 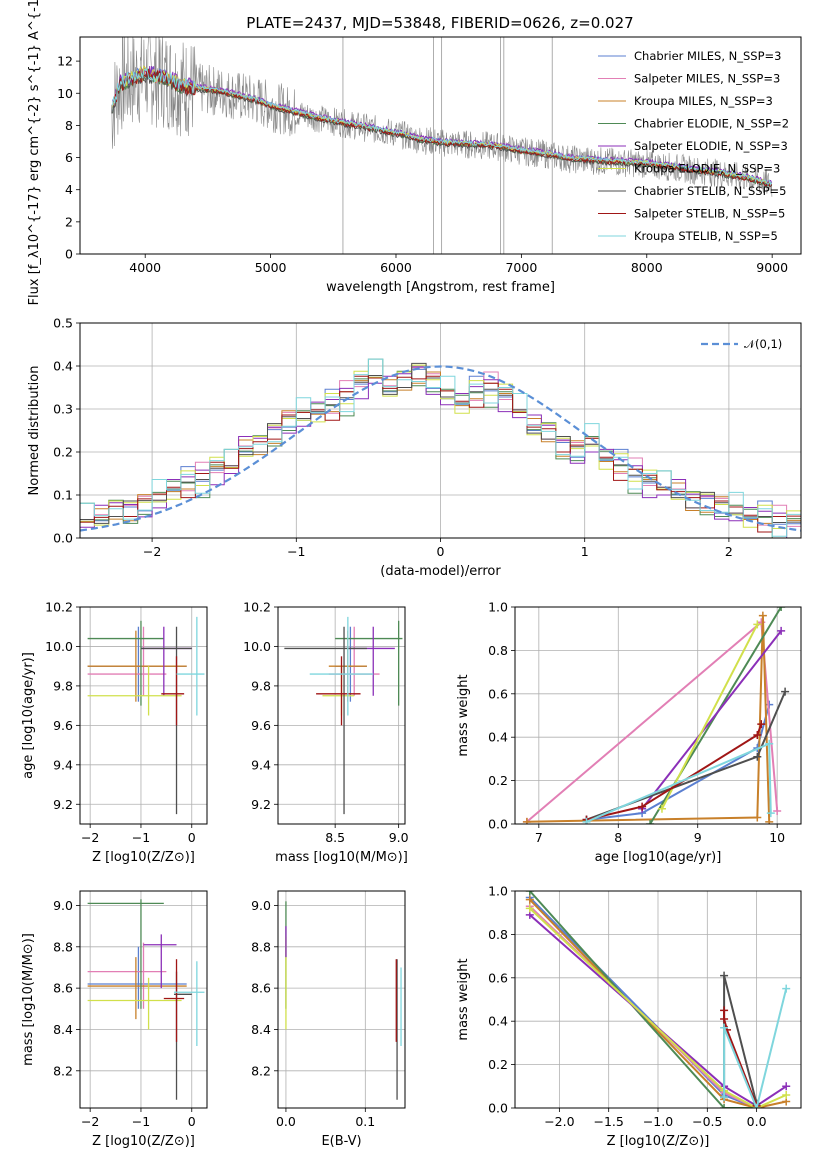 What do you see at coordinates (261, 685) in the screenshot?
I see `y-tick-label: 9.8` at bounding box center [261, 685].